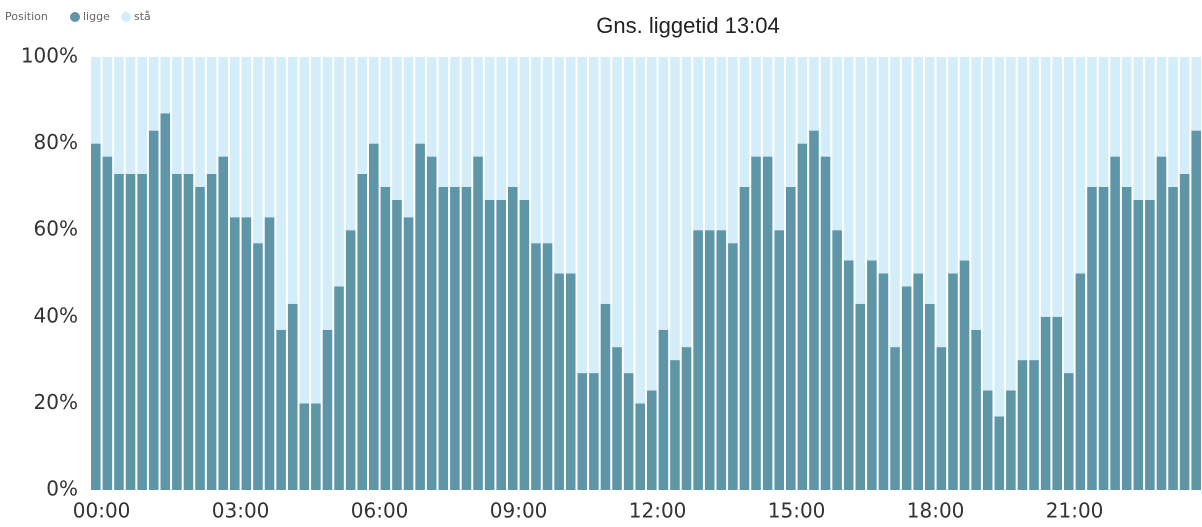 The image size is (1202, 527). Describe the element at coordinates (126, 17) in the screenshot. I see `legend-swatch` at that location.